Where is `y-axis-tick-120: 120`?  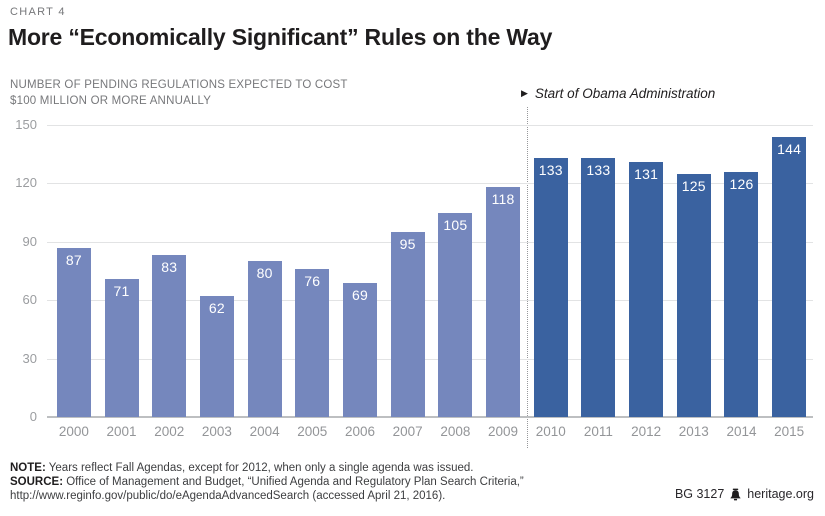 y-axis-tick-120: 120 is located at coordinates (26, 183).